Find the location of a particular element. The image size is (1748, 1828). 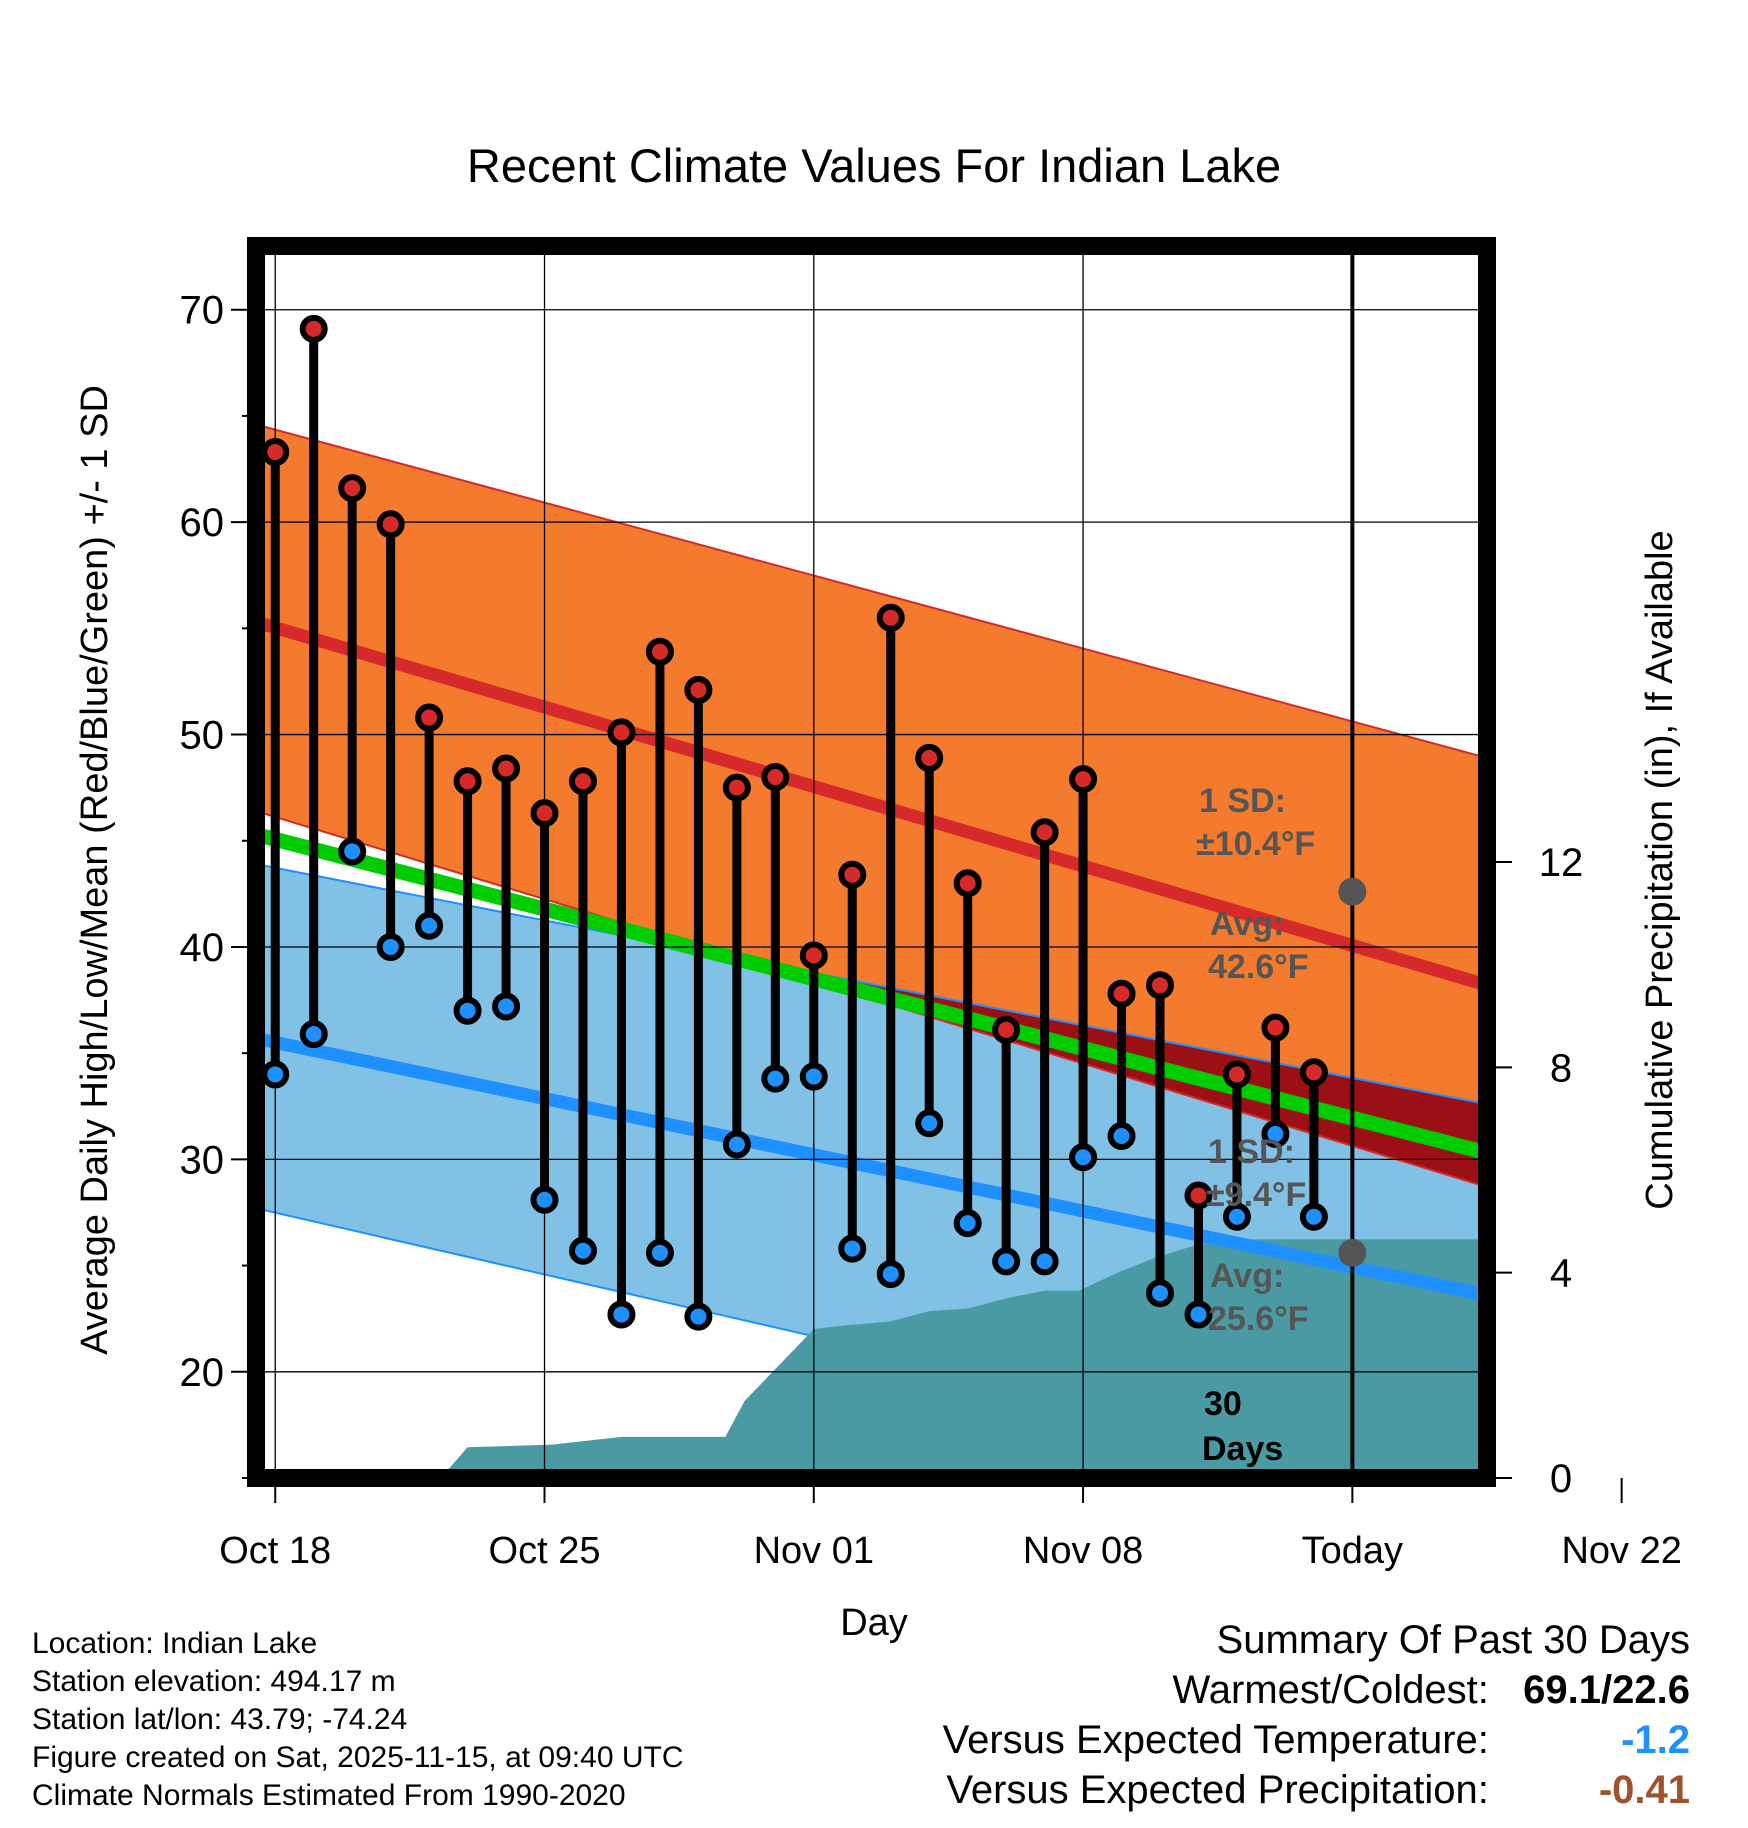

info-elevation: Station elevation: 494.17 m is located at coordinates (214, 1681).